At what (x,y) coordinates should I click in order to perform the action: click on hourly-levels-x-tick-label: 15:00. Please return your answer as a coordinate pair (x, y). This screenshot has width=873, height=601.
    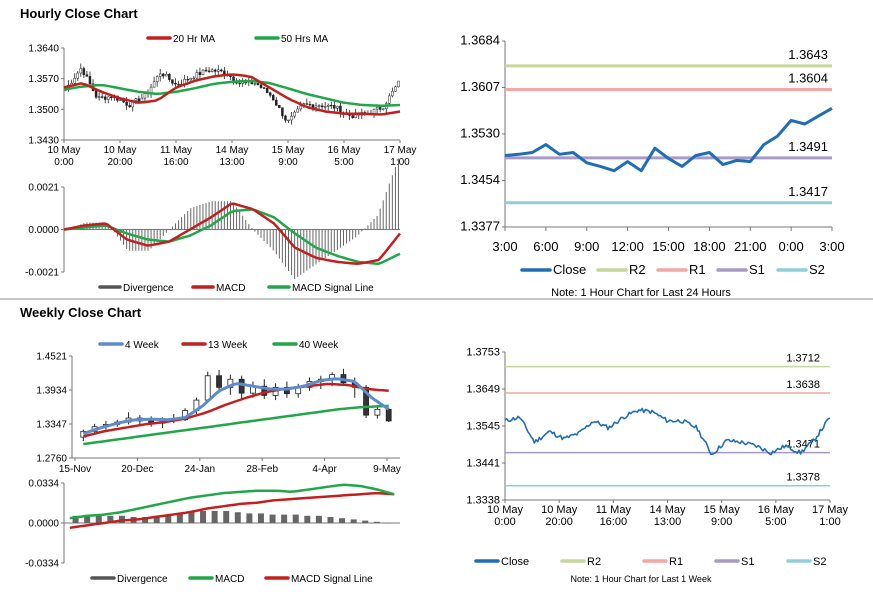
    Looking at the image, I should click on (668, 246).